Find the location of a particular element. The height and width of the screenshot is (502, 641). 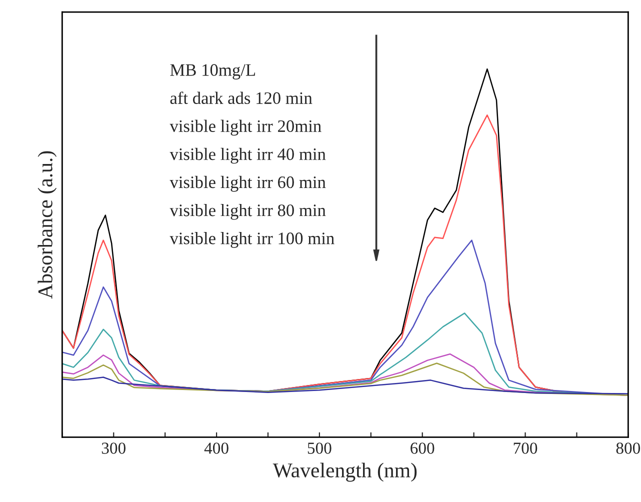

x-tick-label: 800 is located at coordinates (628, 448).